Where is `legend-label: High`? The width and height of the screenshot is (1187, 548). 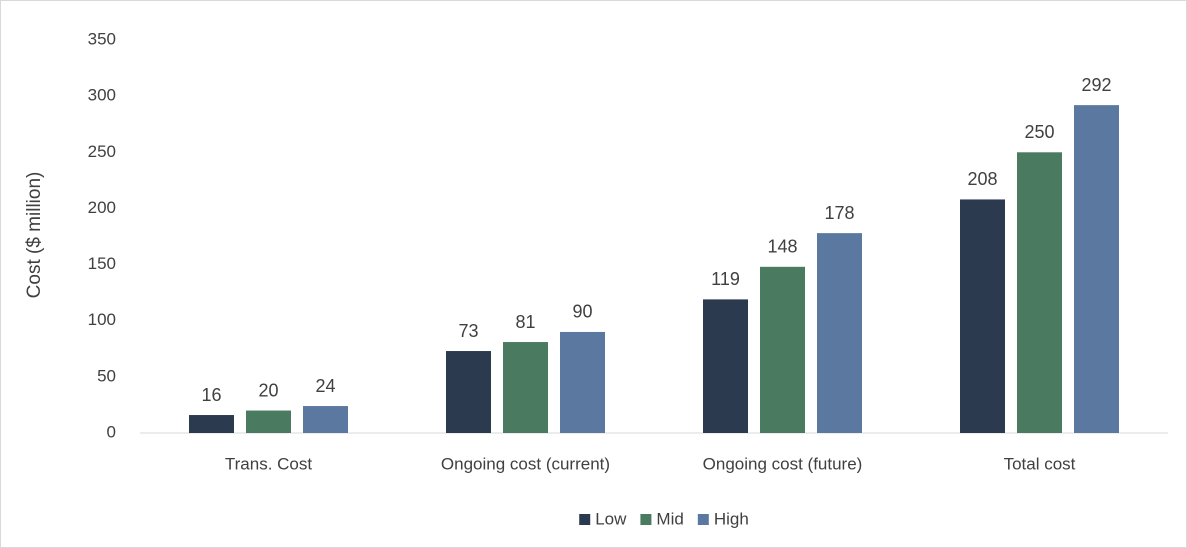
legend-label: High is located at coordinates (731, 518).